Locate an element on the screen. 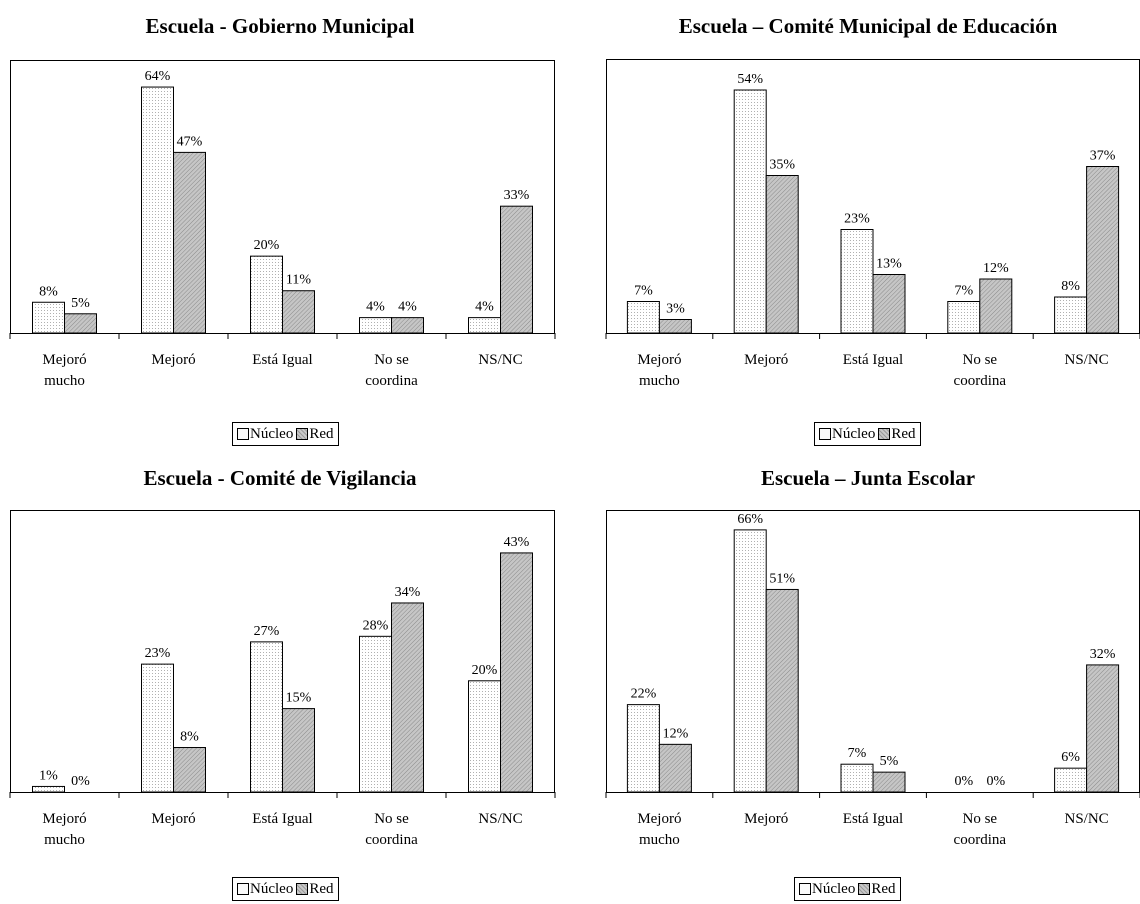  data-label: 4% is located at coordinates (375, 307).